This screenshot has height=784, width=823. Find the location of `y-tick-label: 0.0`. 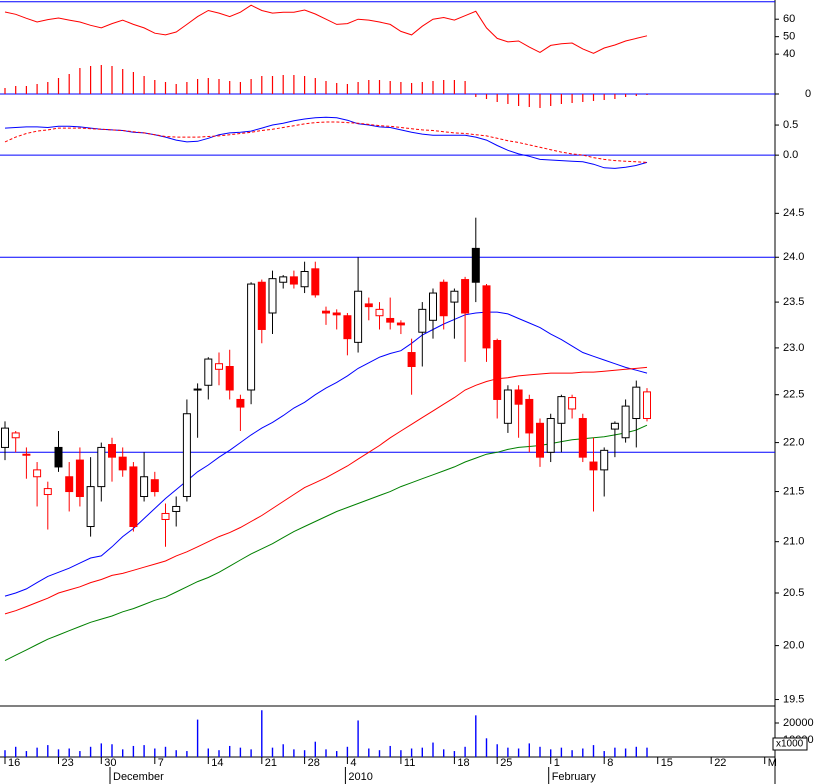

y-tick-label: 0.0 is located at coordinates (790, 155).